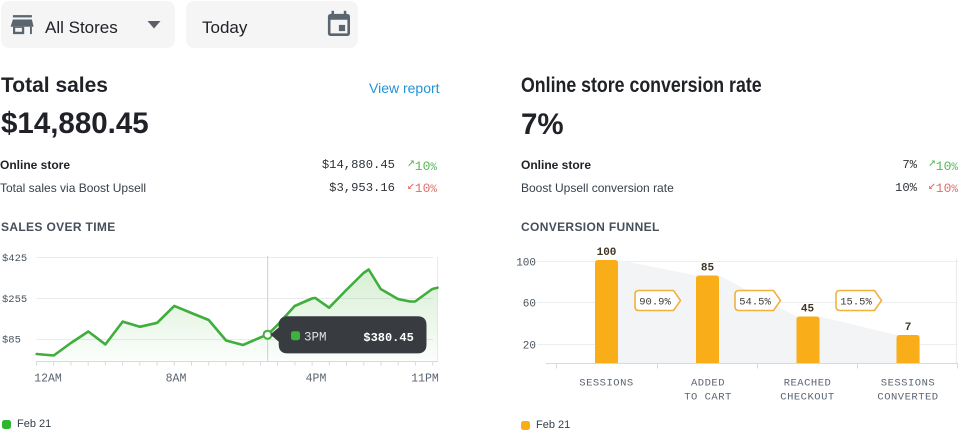 The width and height of the screenshot is (960, 431). What do you see at coordinates (315, 338) in the screenshot?
I see `svg-text: 3PM` at bounding box center [315, 338].